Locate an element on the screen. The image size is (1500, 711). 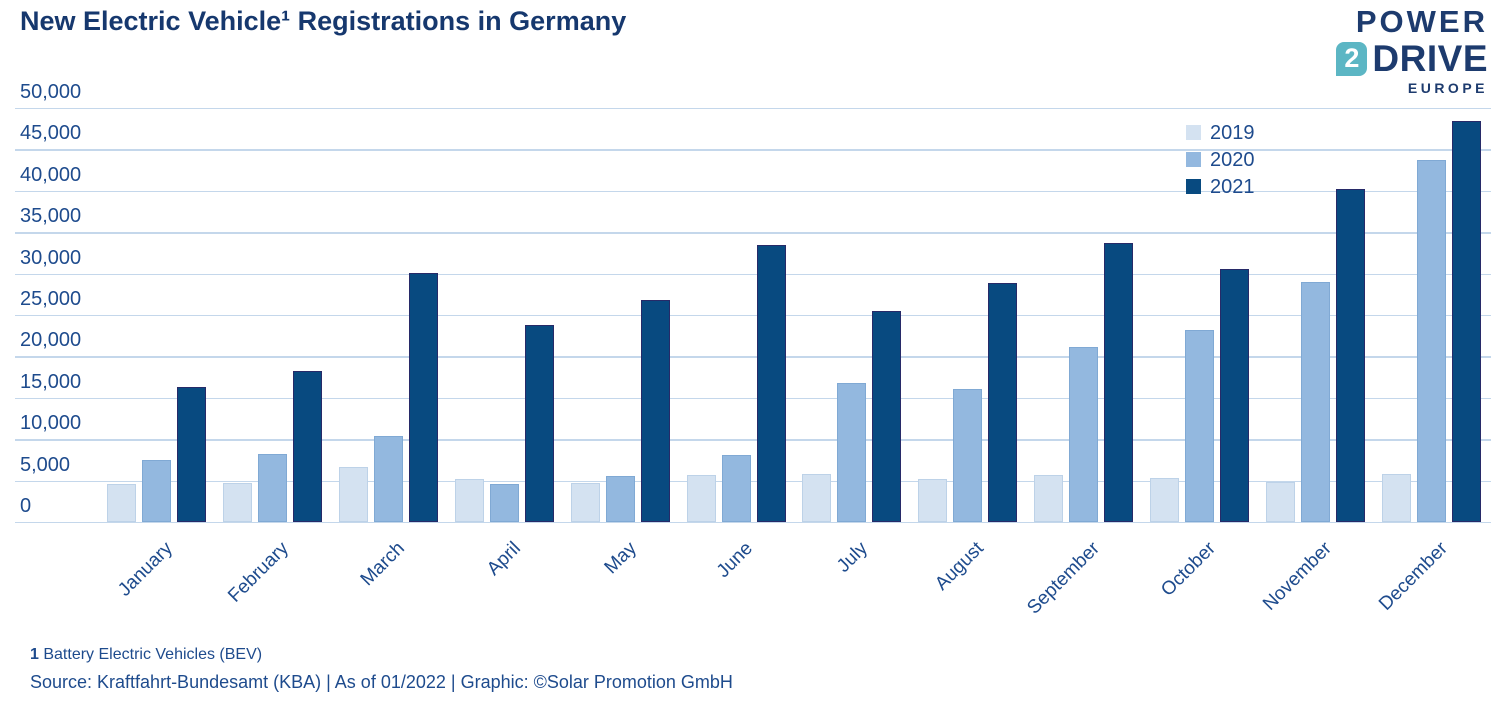
bar-group-august is located at coordinates (968, 315).